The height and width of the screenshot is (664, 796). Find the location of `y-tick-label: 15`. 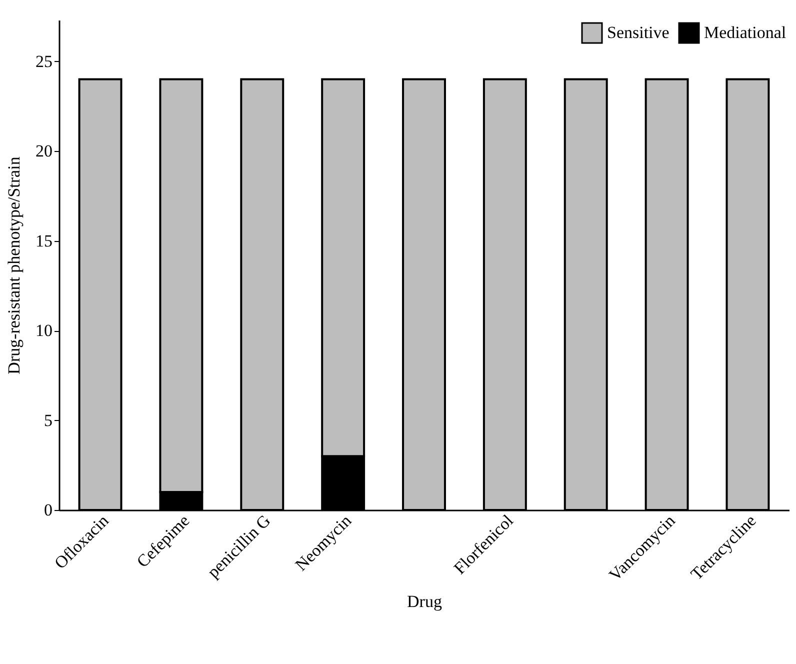

y-tick-label: 15 is located at coordinates (44, 240).